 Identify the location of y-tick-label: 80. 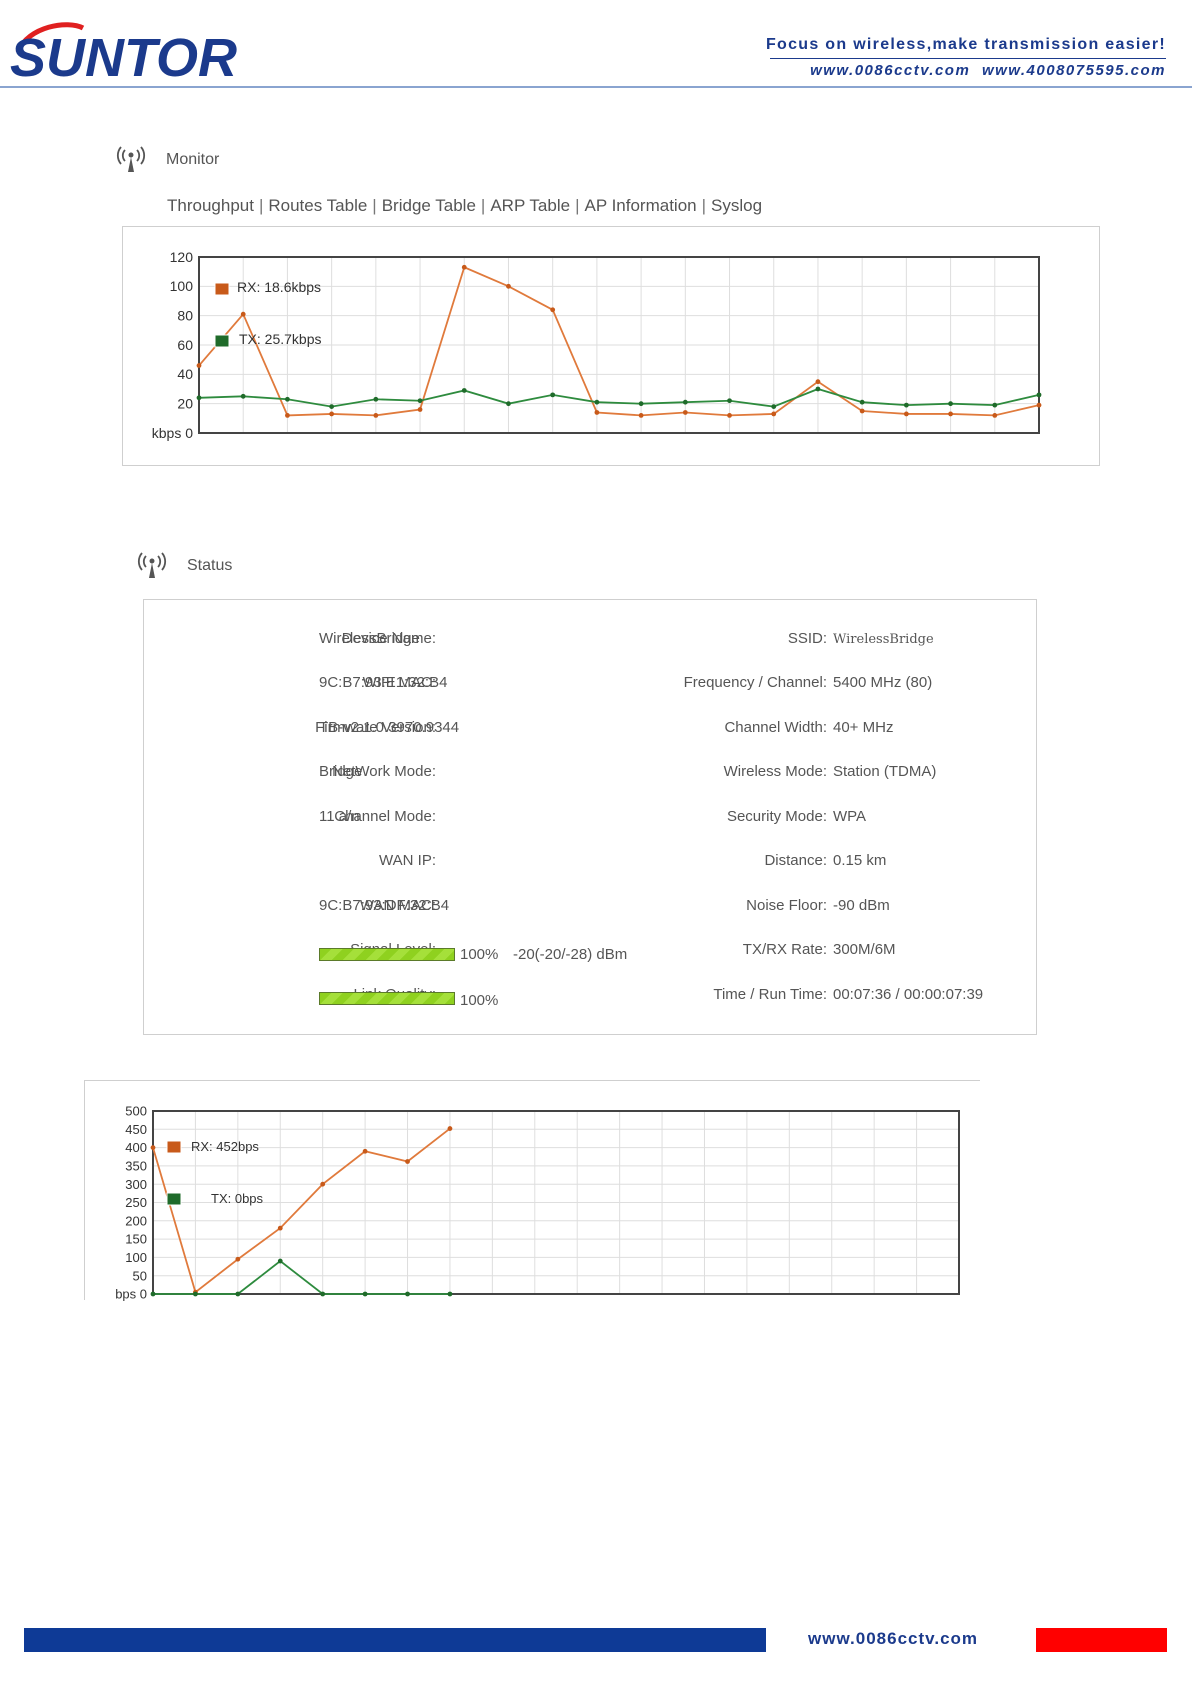
(185, 316).